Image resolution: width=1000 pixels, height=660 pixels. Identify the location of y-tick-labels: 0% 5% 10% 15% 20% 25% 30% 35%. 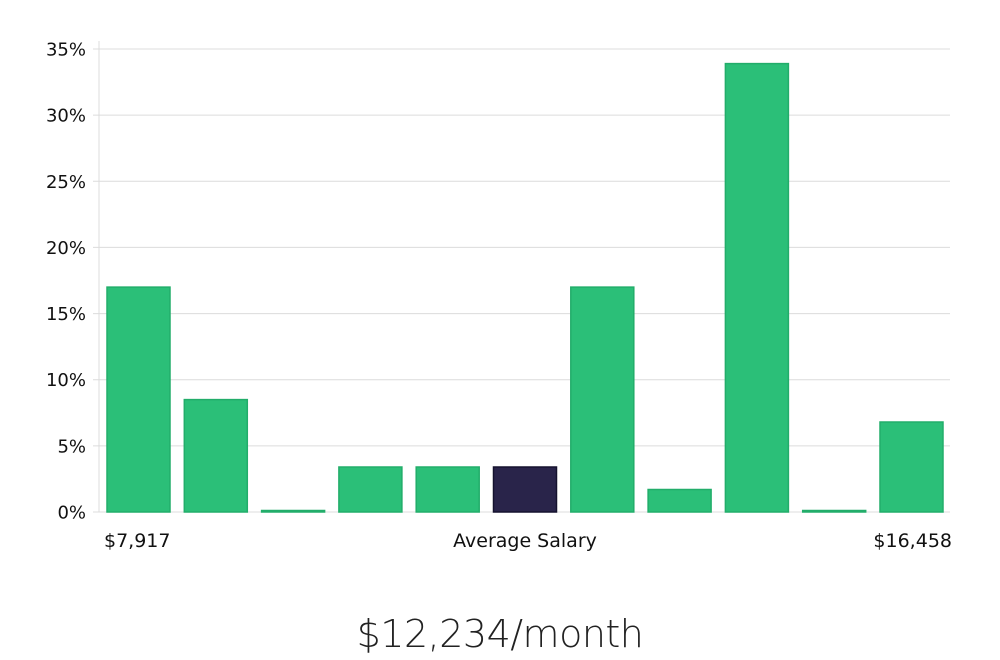
(66, 282).